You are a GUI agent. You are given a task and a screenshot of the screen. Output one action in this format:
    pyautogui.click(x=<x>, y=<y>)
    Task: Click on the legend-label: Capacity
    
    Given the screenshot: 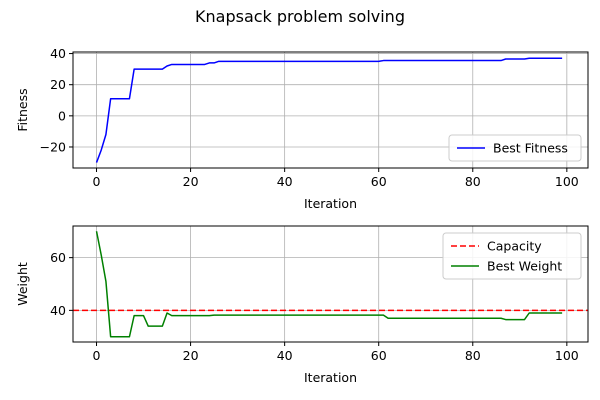 What is the action you would take?
    pyautogui.click(x=514, y=246)
    